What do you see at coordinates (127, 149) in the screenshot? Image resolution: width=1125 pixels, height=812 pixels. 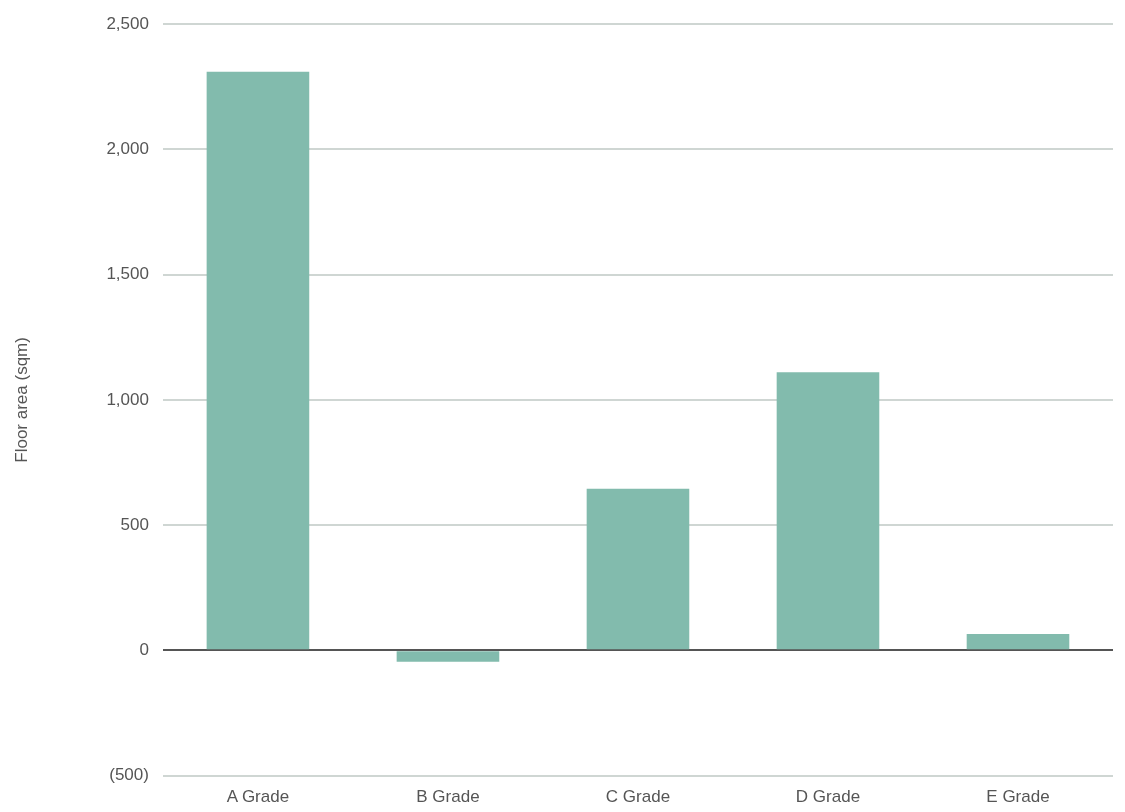 I see `y-tick-label: 2,000` at bounding box center [127, 149].